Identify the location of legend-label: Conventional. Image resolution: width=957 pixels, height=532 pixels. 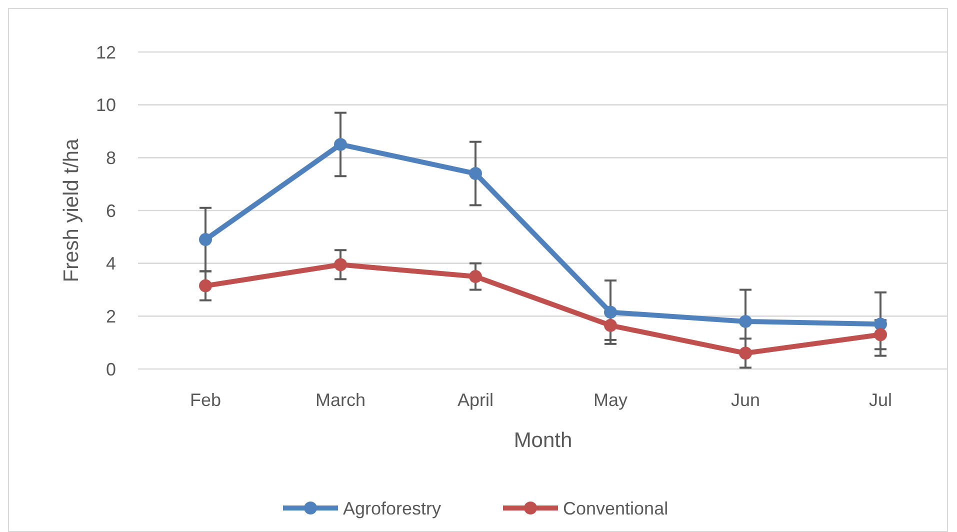
(615, 508).